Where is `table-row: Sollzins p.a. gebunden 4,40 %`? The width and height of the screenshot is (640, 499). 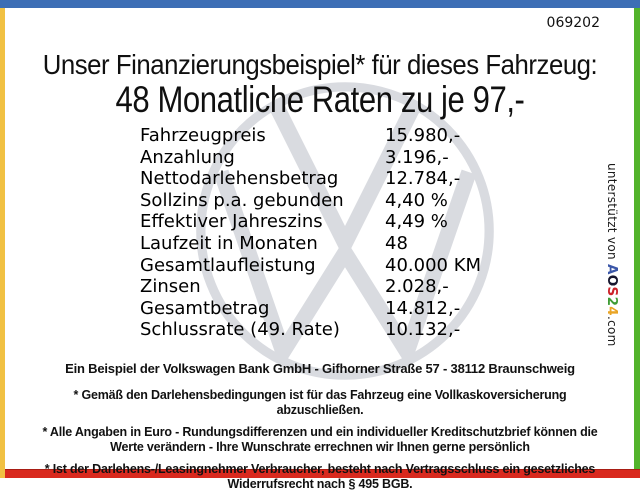 table-row: Sollzins p.a. gebunden 4,40 % is located at coordinates (310, 201).